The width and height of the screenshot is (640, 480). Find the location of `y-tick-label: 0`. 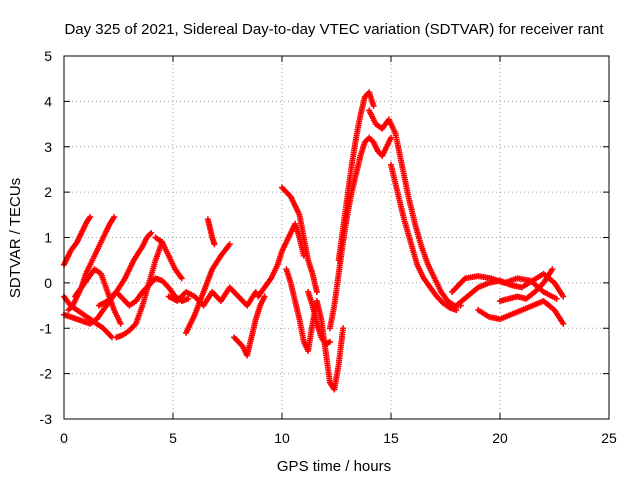

y-tick-label: 0 is located at coordinates (48, 283).